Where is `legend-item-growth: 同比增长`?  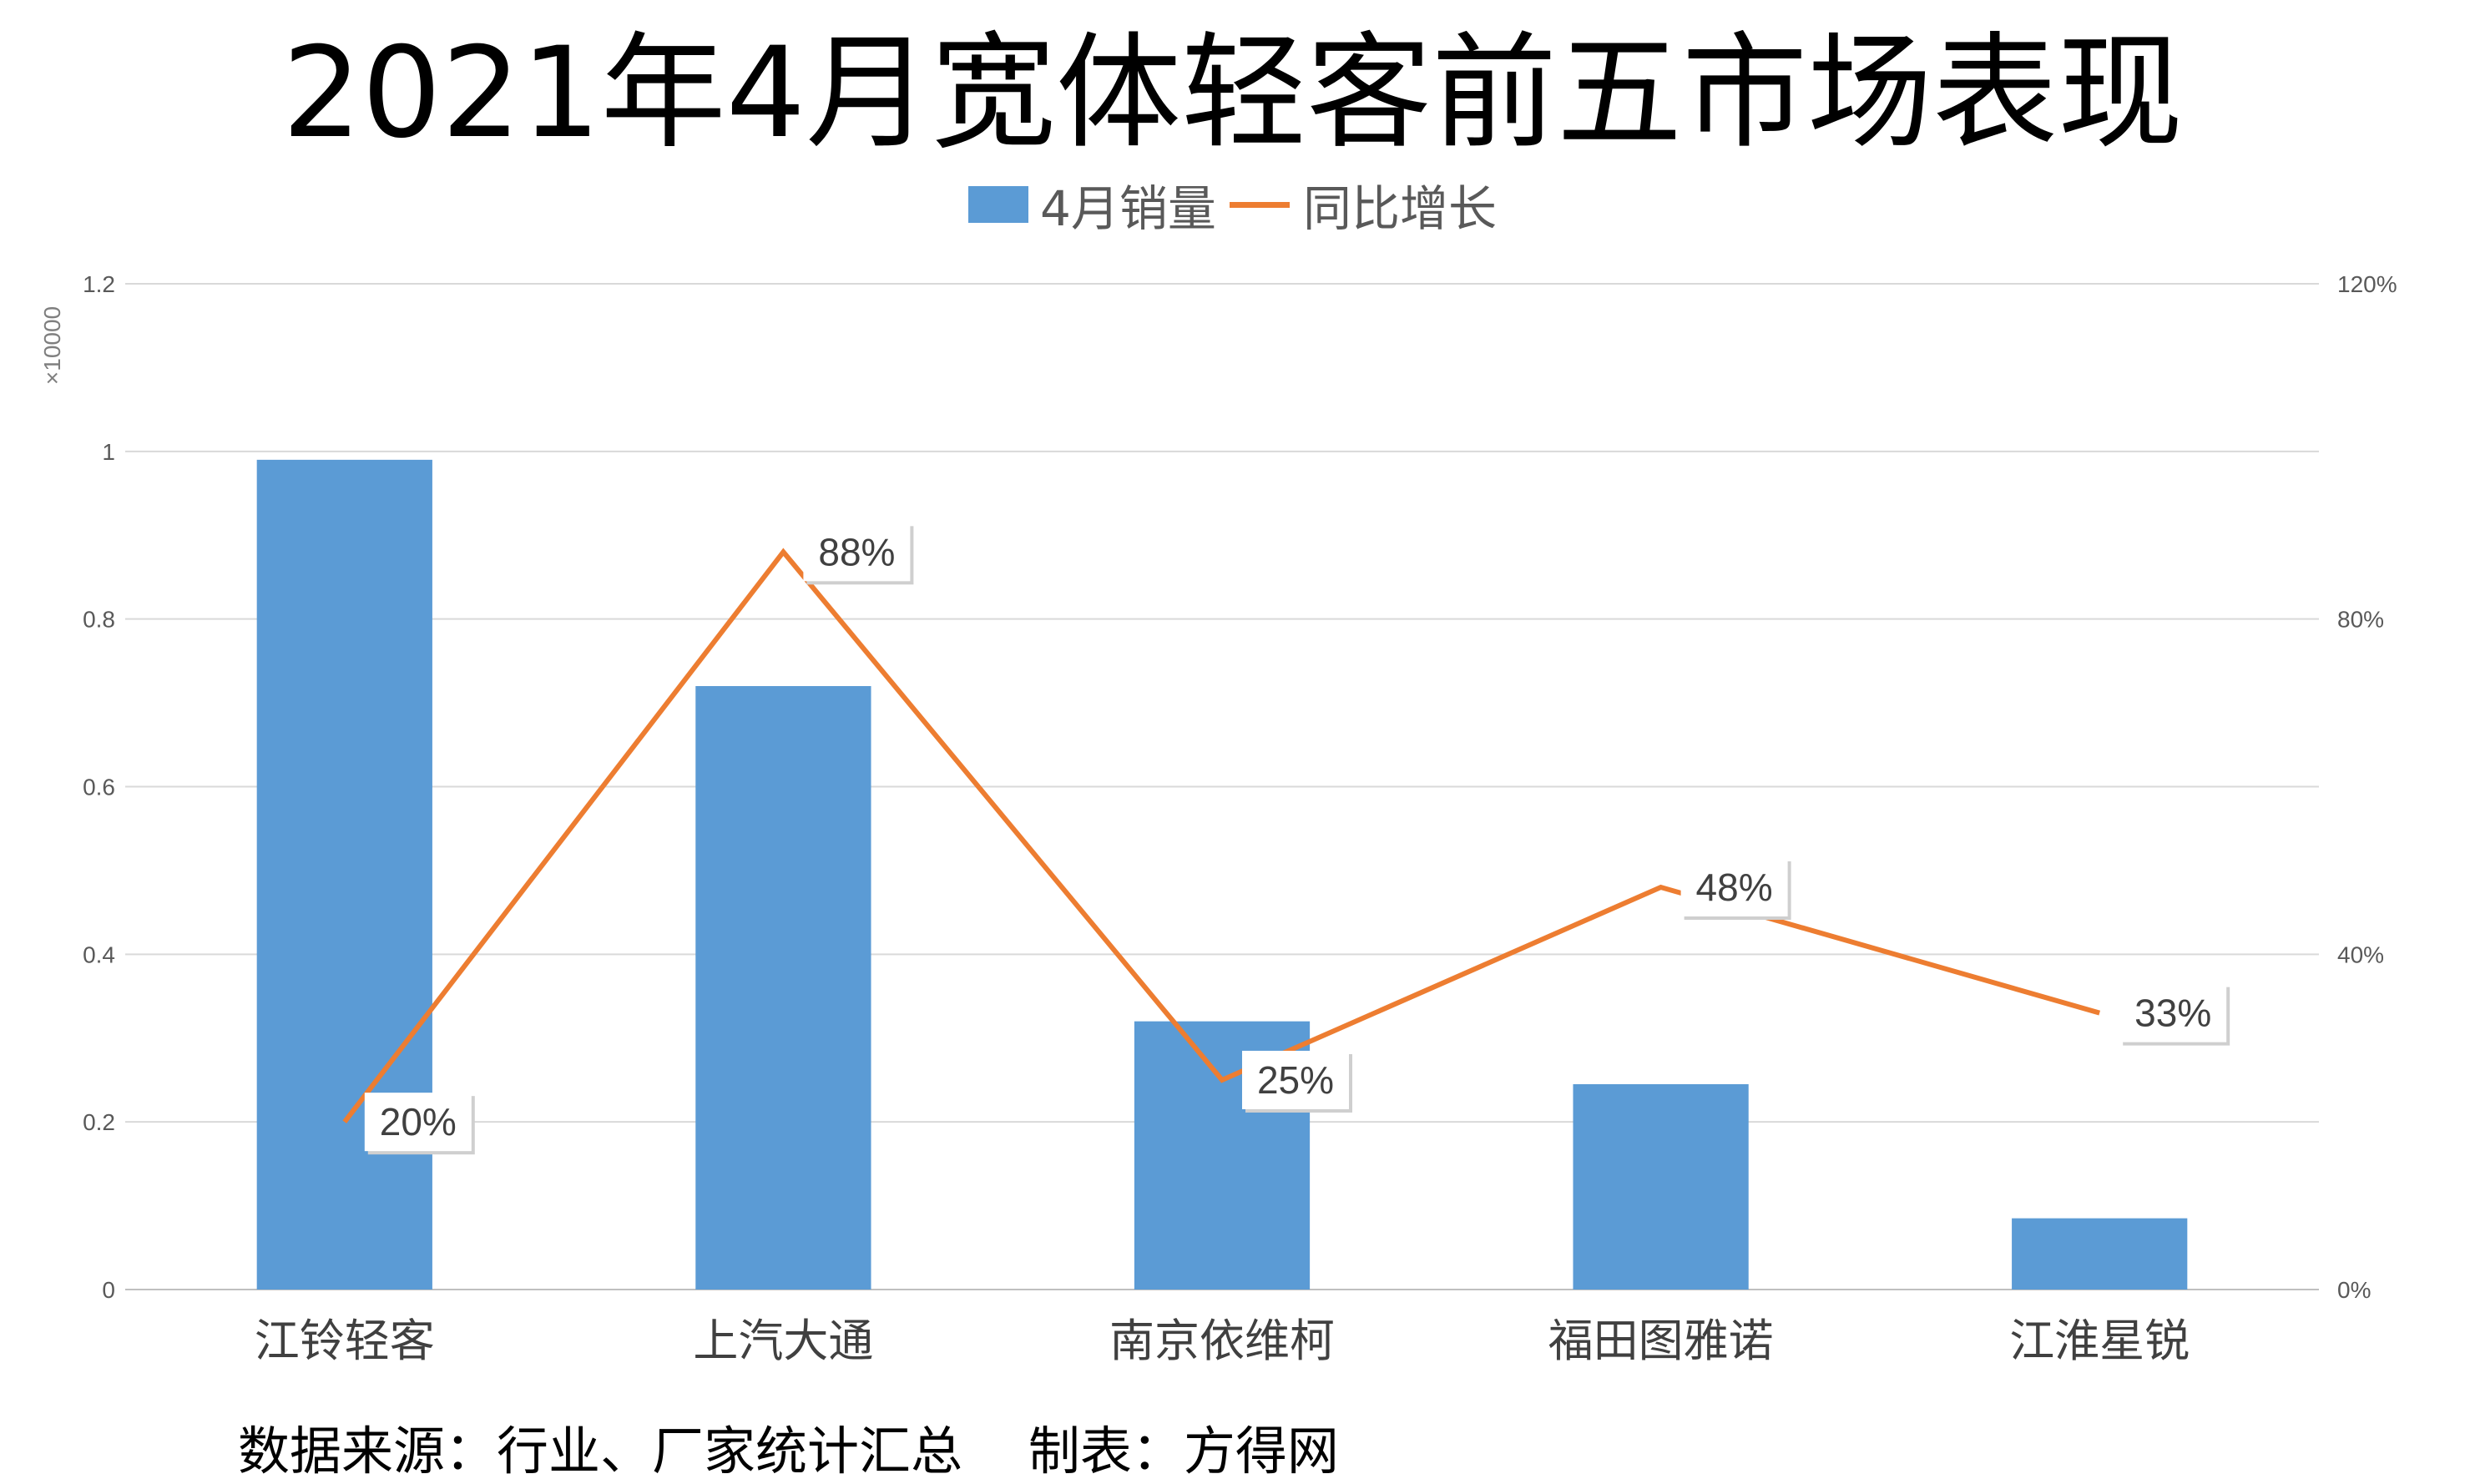
legend-item-growth: 同比增长 is located at coordinates (1363, 204).